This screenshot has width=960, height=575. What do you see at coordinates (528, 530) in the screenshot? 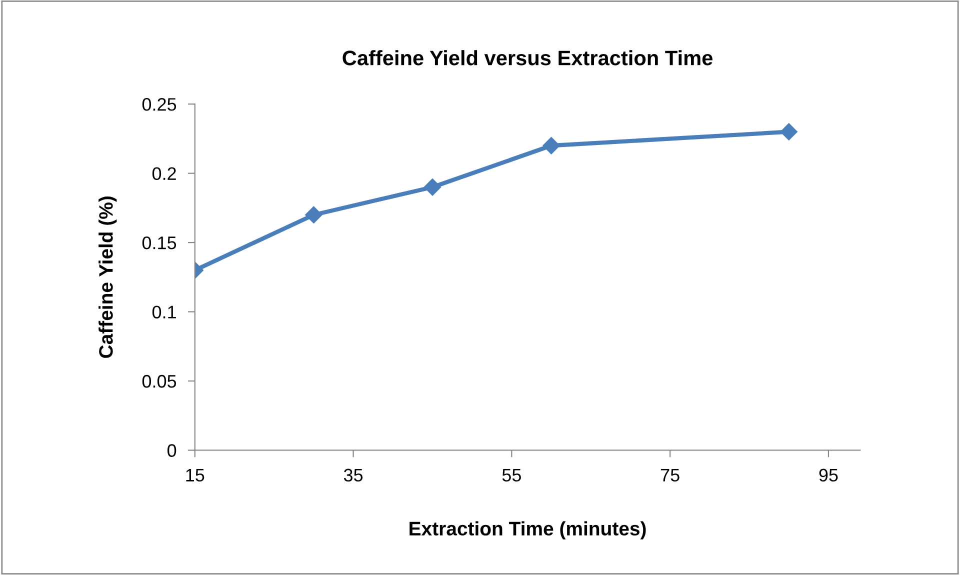
I see `x-axis-title: Extraction Time (minutes)` at bounding box center [528, 530].